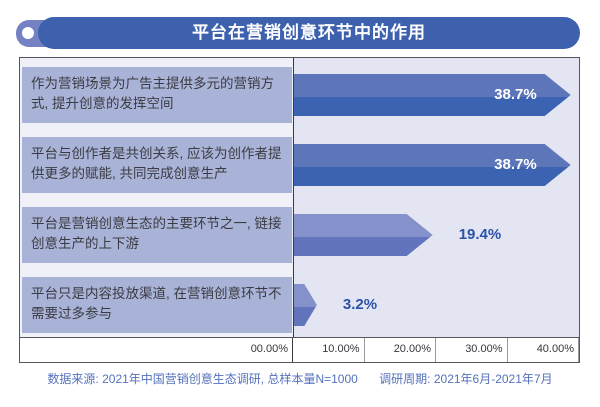  Describe the element at coordinates (309, 33) in the screenshot. I see `chart-title: 平台在营销创意环节中的作用` at that location.